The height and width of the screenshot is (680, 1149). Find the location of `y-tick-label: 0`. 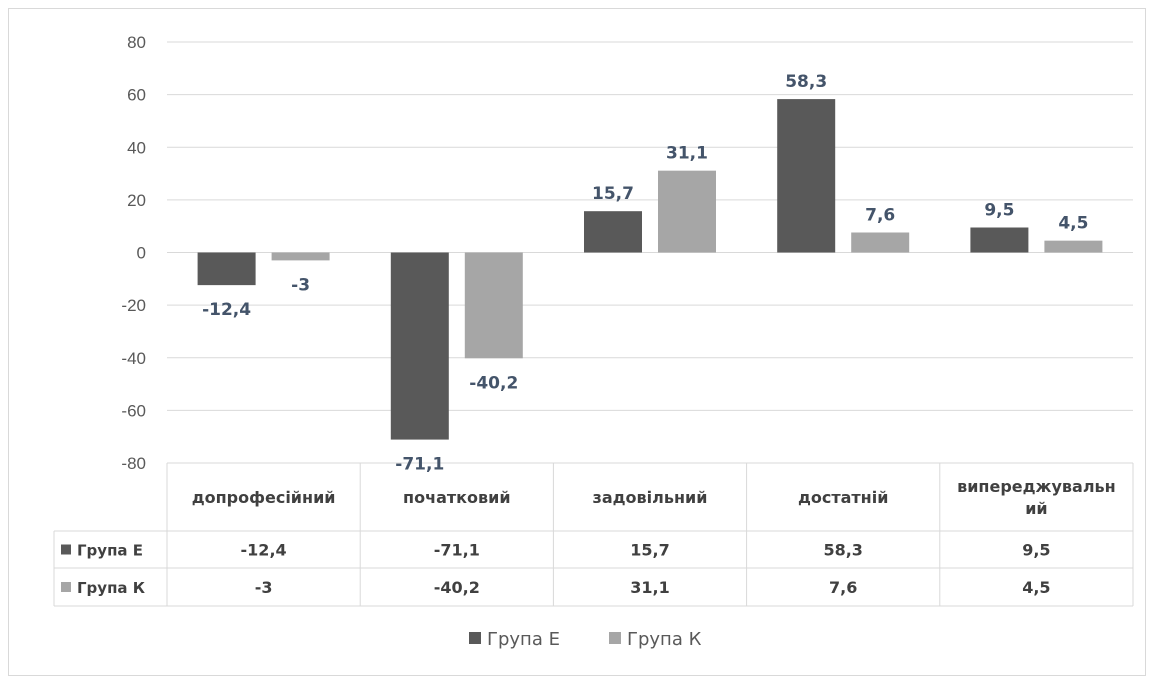

y-tick-label: 0 is located at coordinates (141, 253).